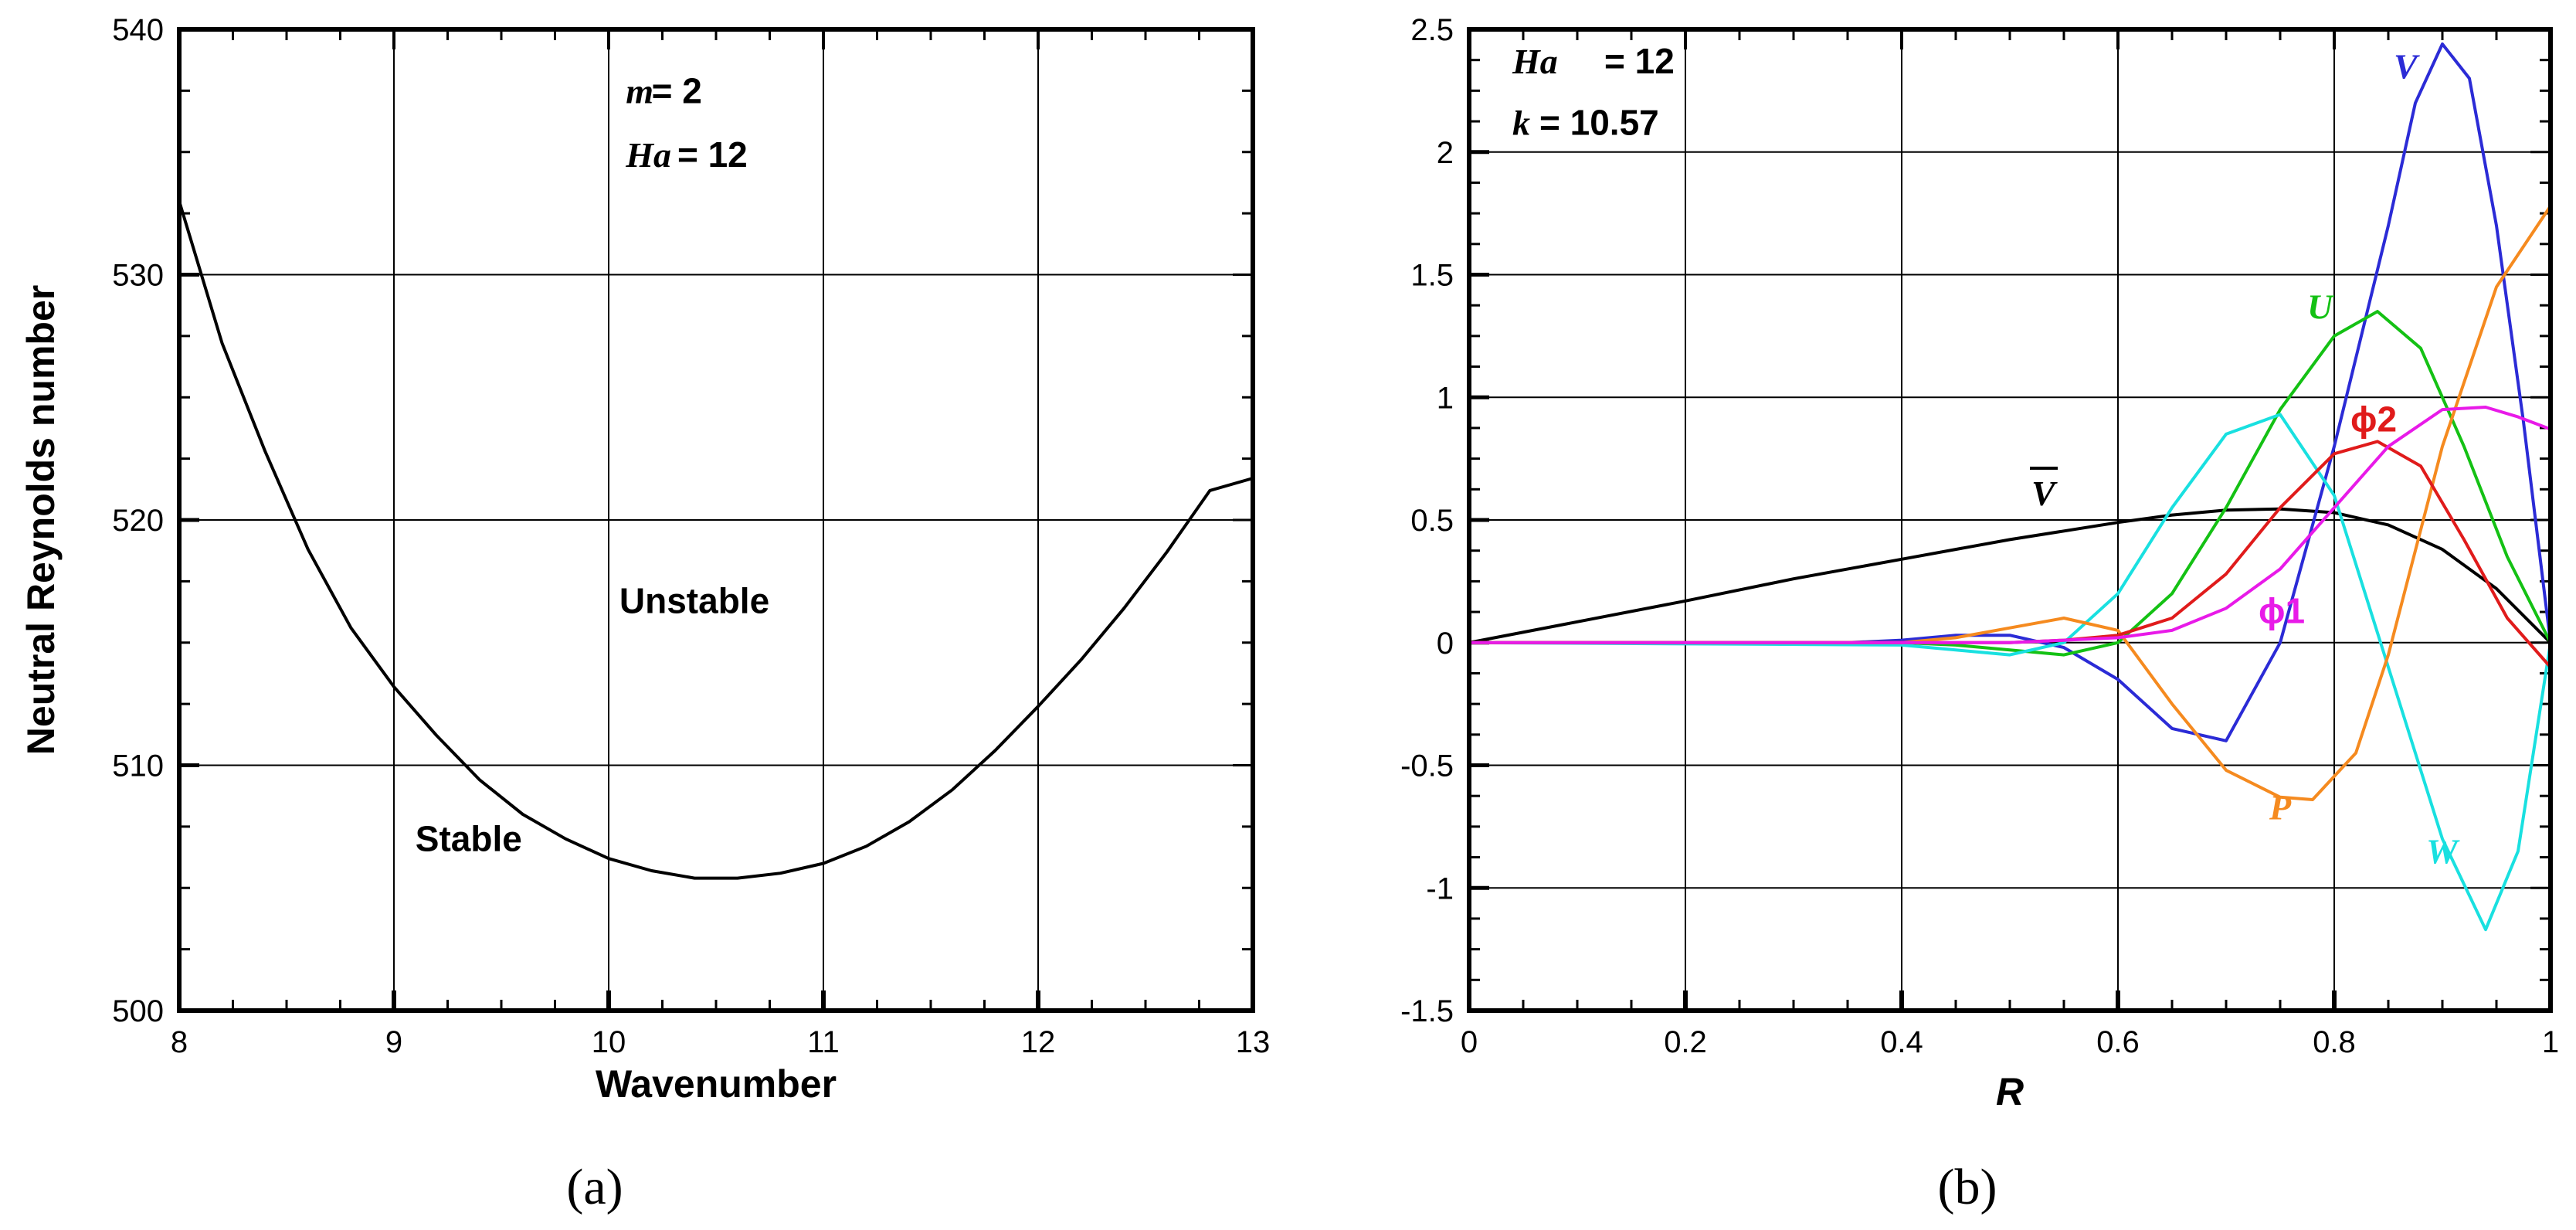 This screenshot has width=2576, height=1230. Describe the element at coordinates (2010, 1091) in the screenshot. I see `x-axis-title: R` at that location.